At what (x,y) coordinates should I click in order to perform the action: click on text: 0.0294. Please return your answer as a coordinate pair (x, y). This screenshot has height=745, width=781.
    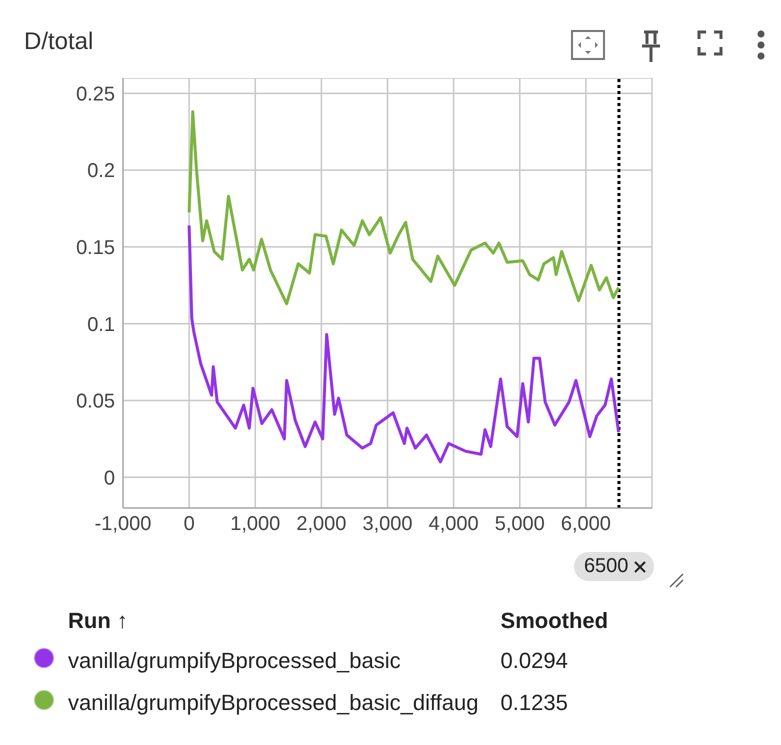
    Looking at the image, I should click on (534, 661).